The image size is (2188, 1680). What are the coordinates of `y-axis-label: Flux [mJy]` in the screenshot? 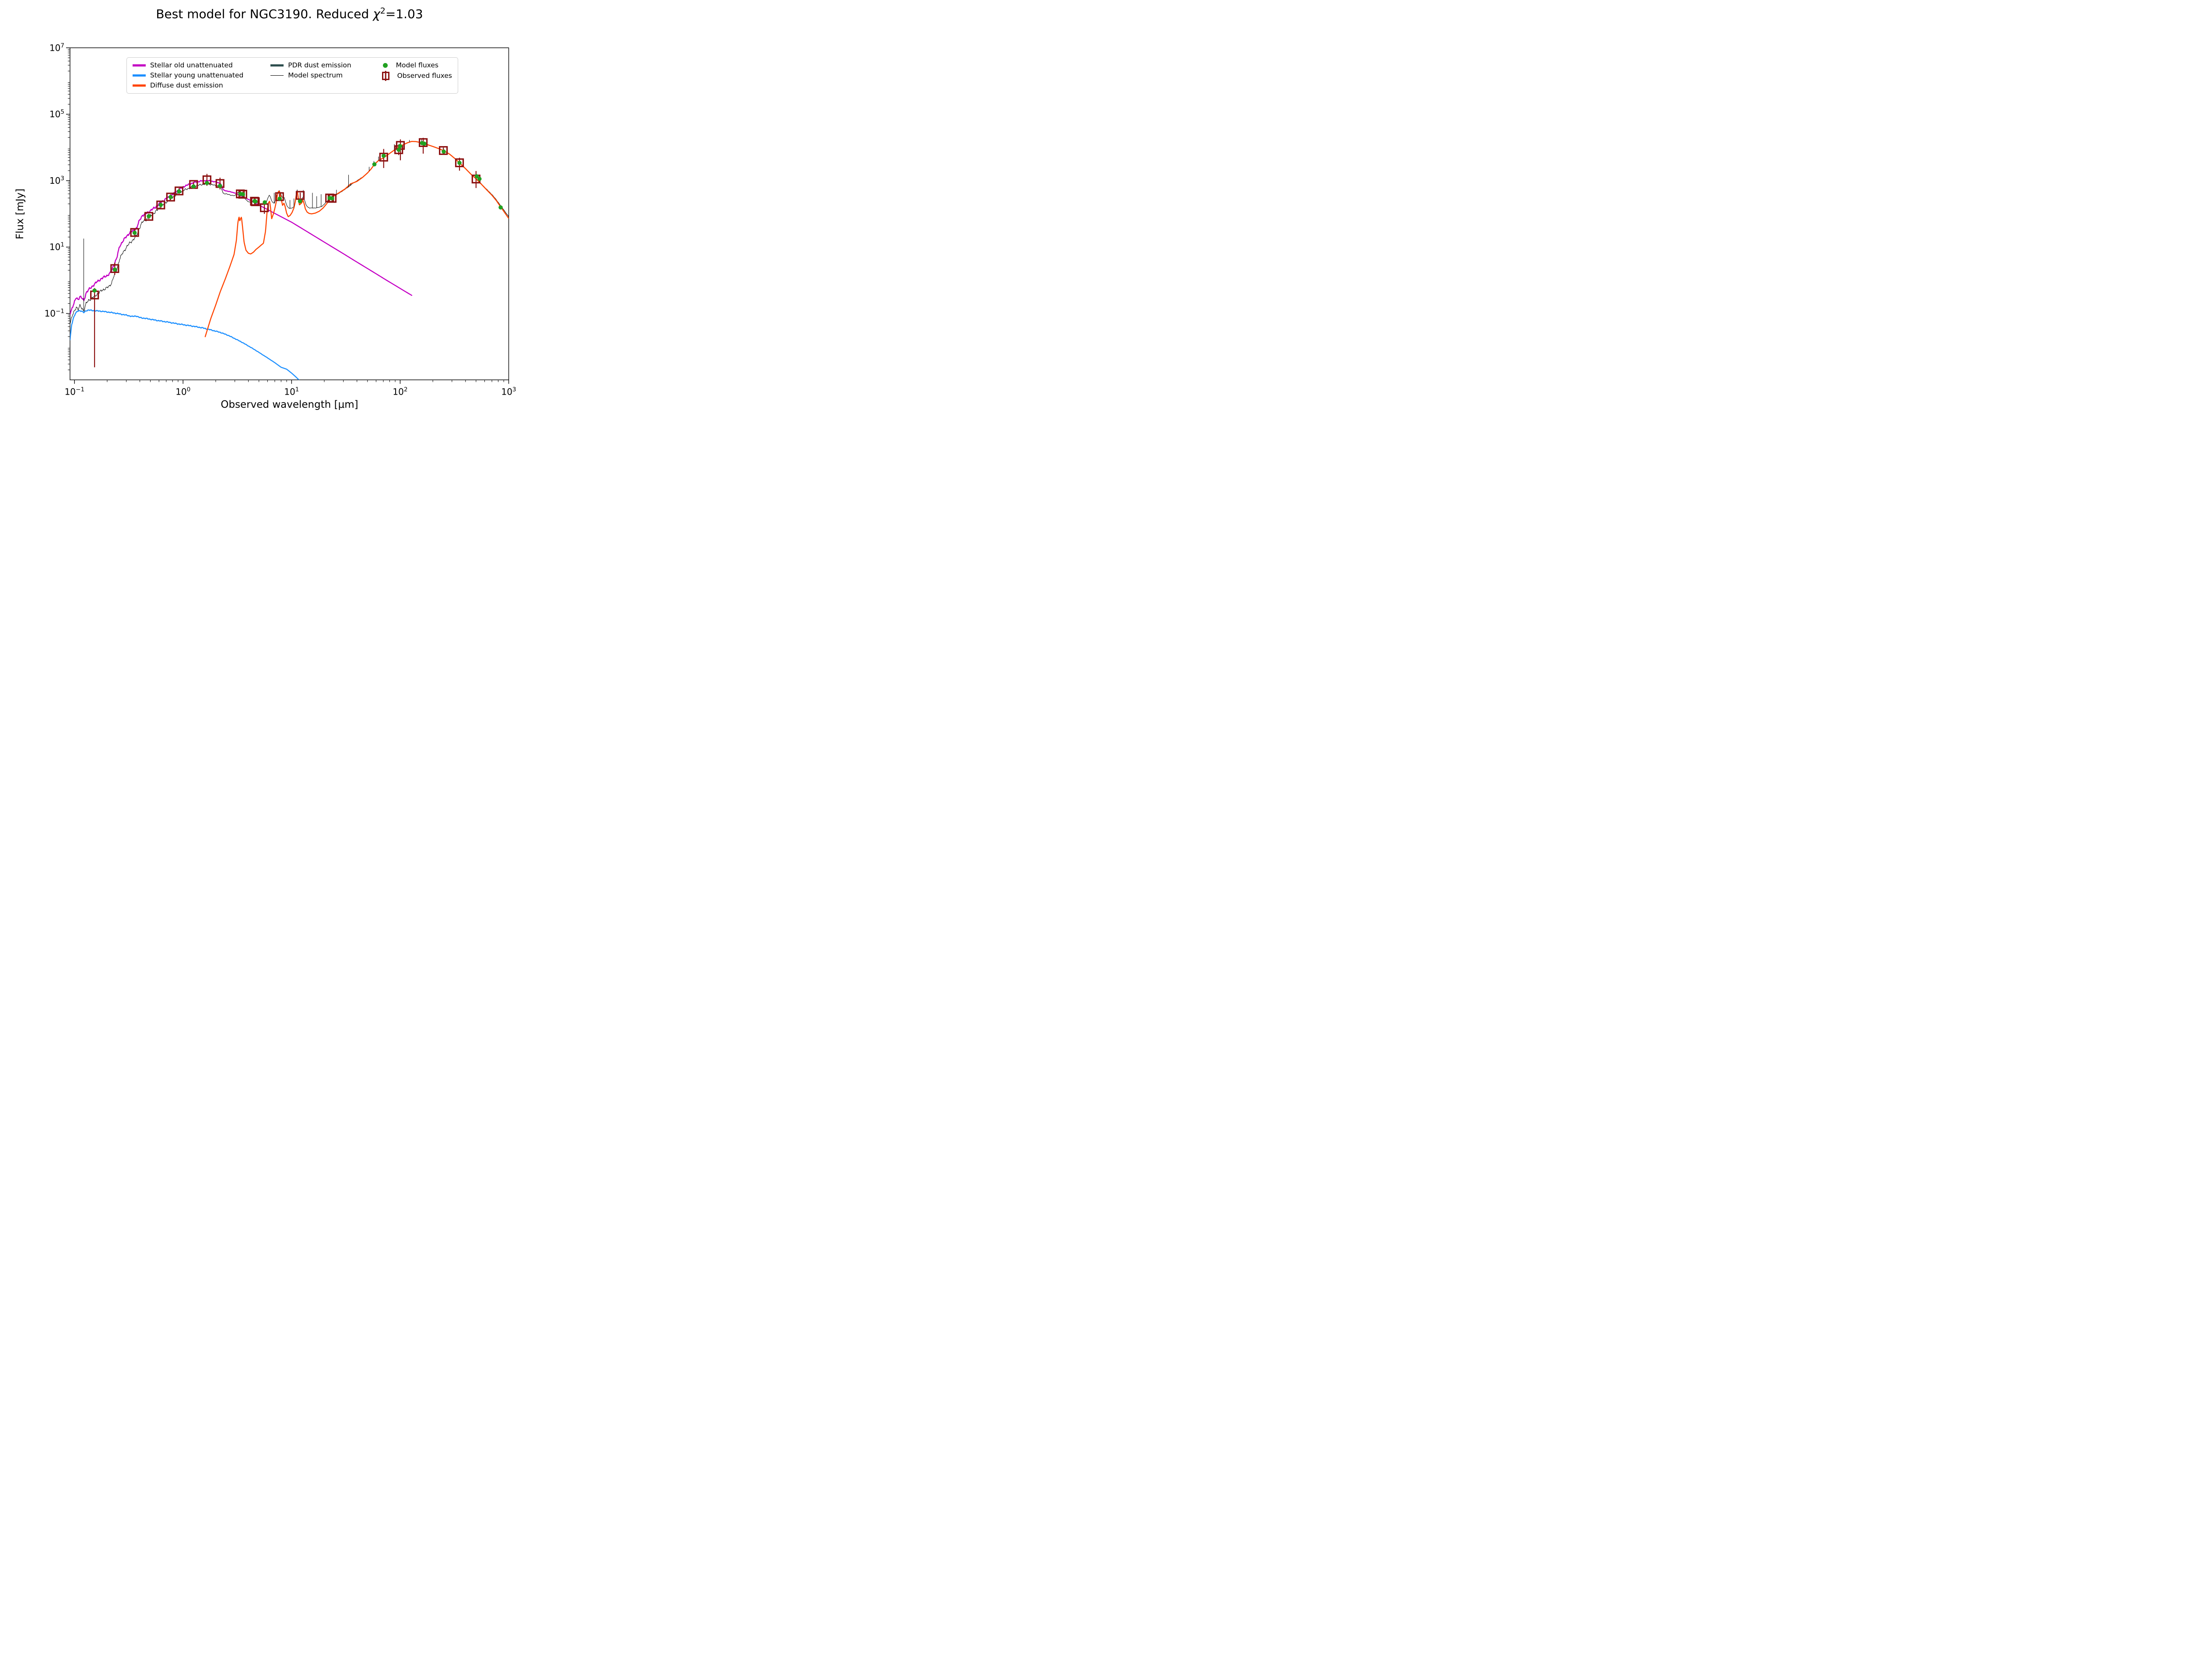 It's located at (20, 214).